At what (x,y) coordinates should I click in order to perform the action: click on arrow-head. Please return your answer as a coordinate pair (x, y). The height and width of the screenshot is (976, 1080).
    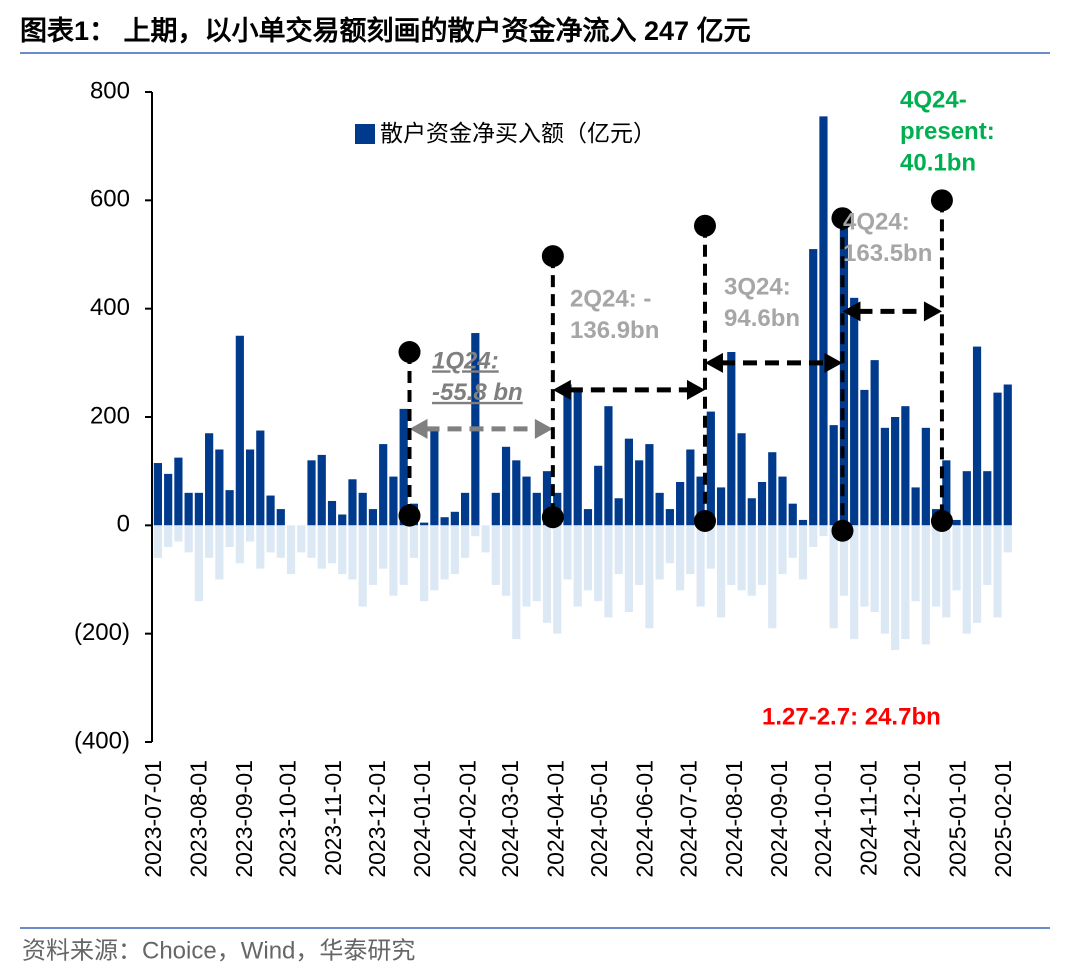
    Looking at the image, I should click on (713, 362).